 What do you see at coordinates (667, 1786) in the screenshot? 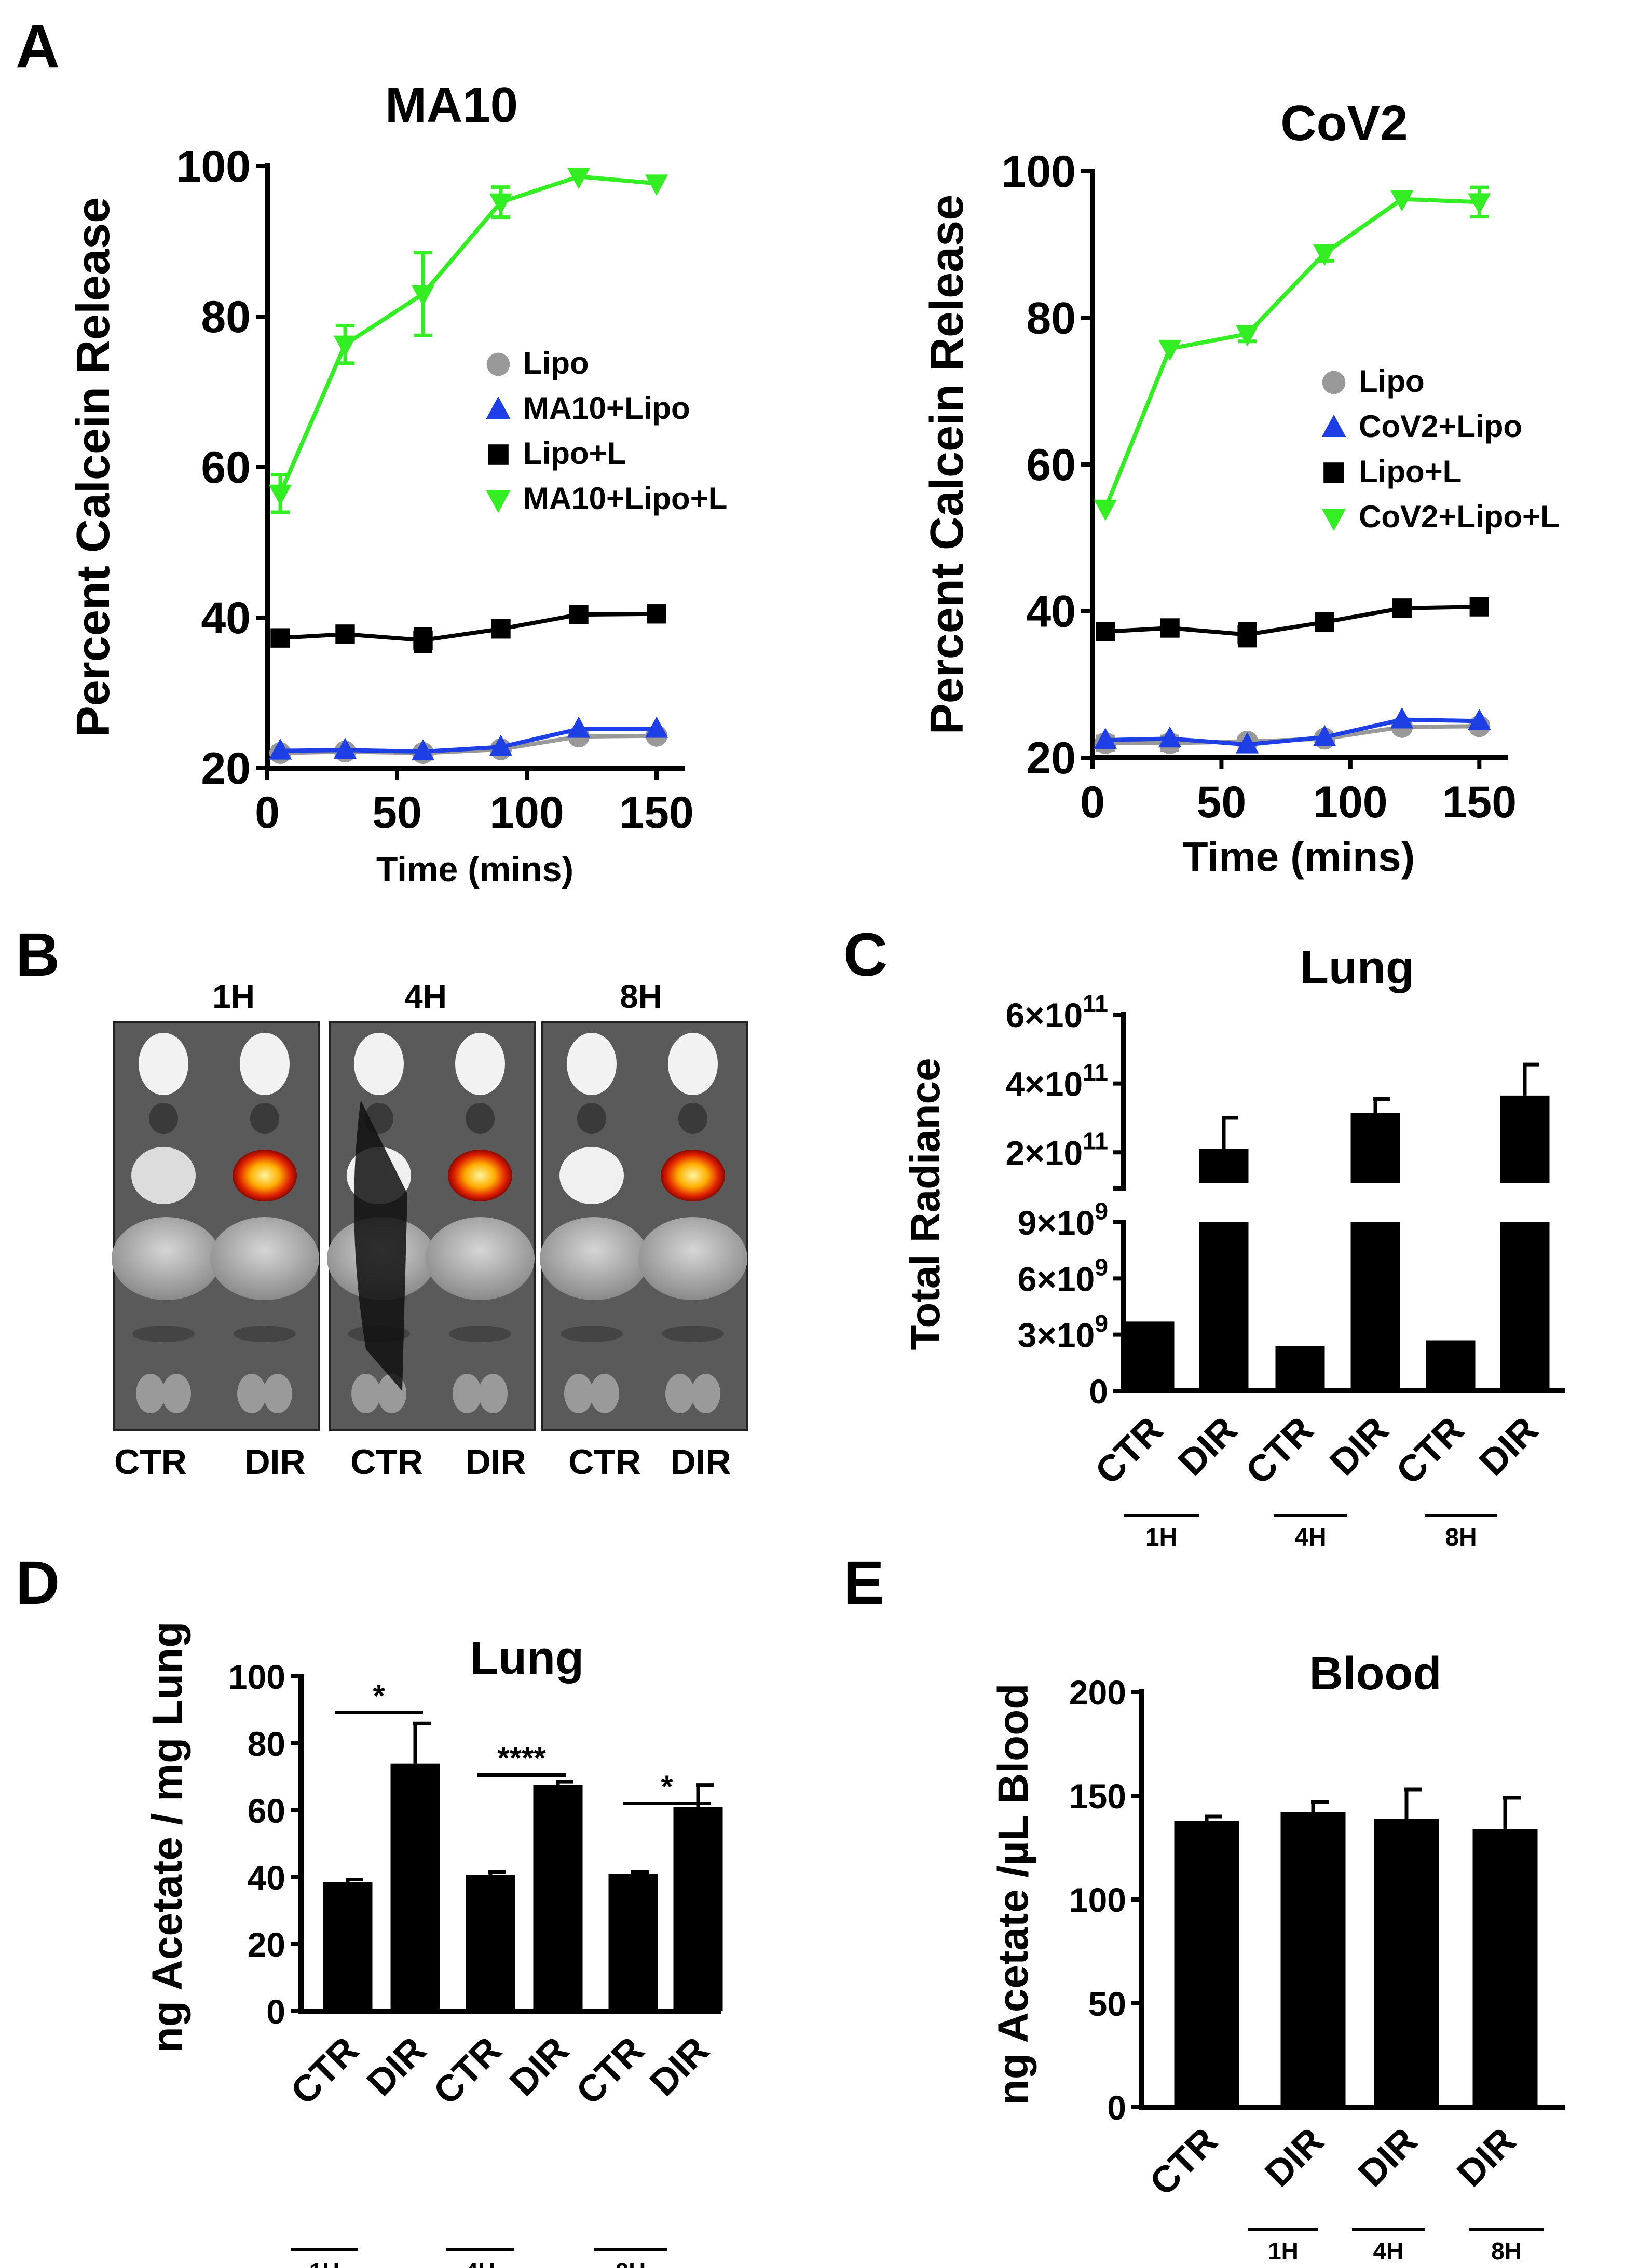
I see `significance-label: *` at bounding box center [667, 1786].